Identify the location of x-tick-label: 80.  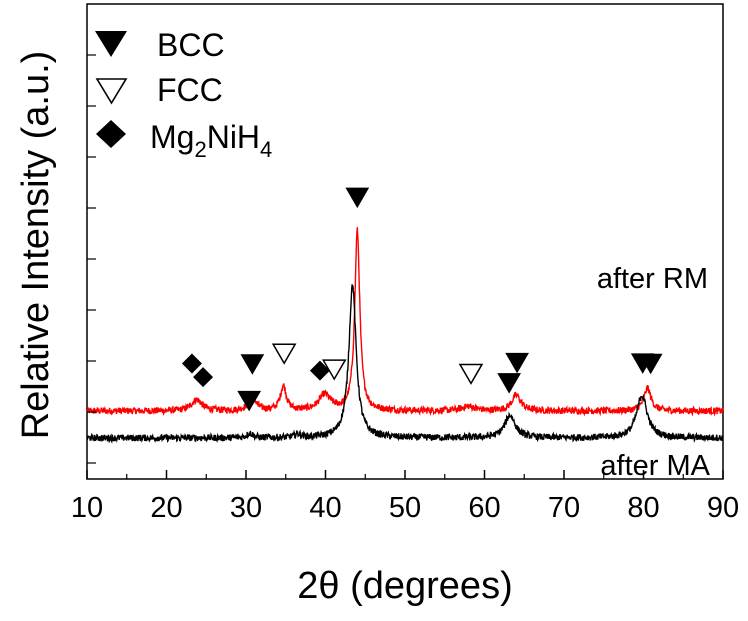
(643, 508).